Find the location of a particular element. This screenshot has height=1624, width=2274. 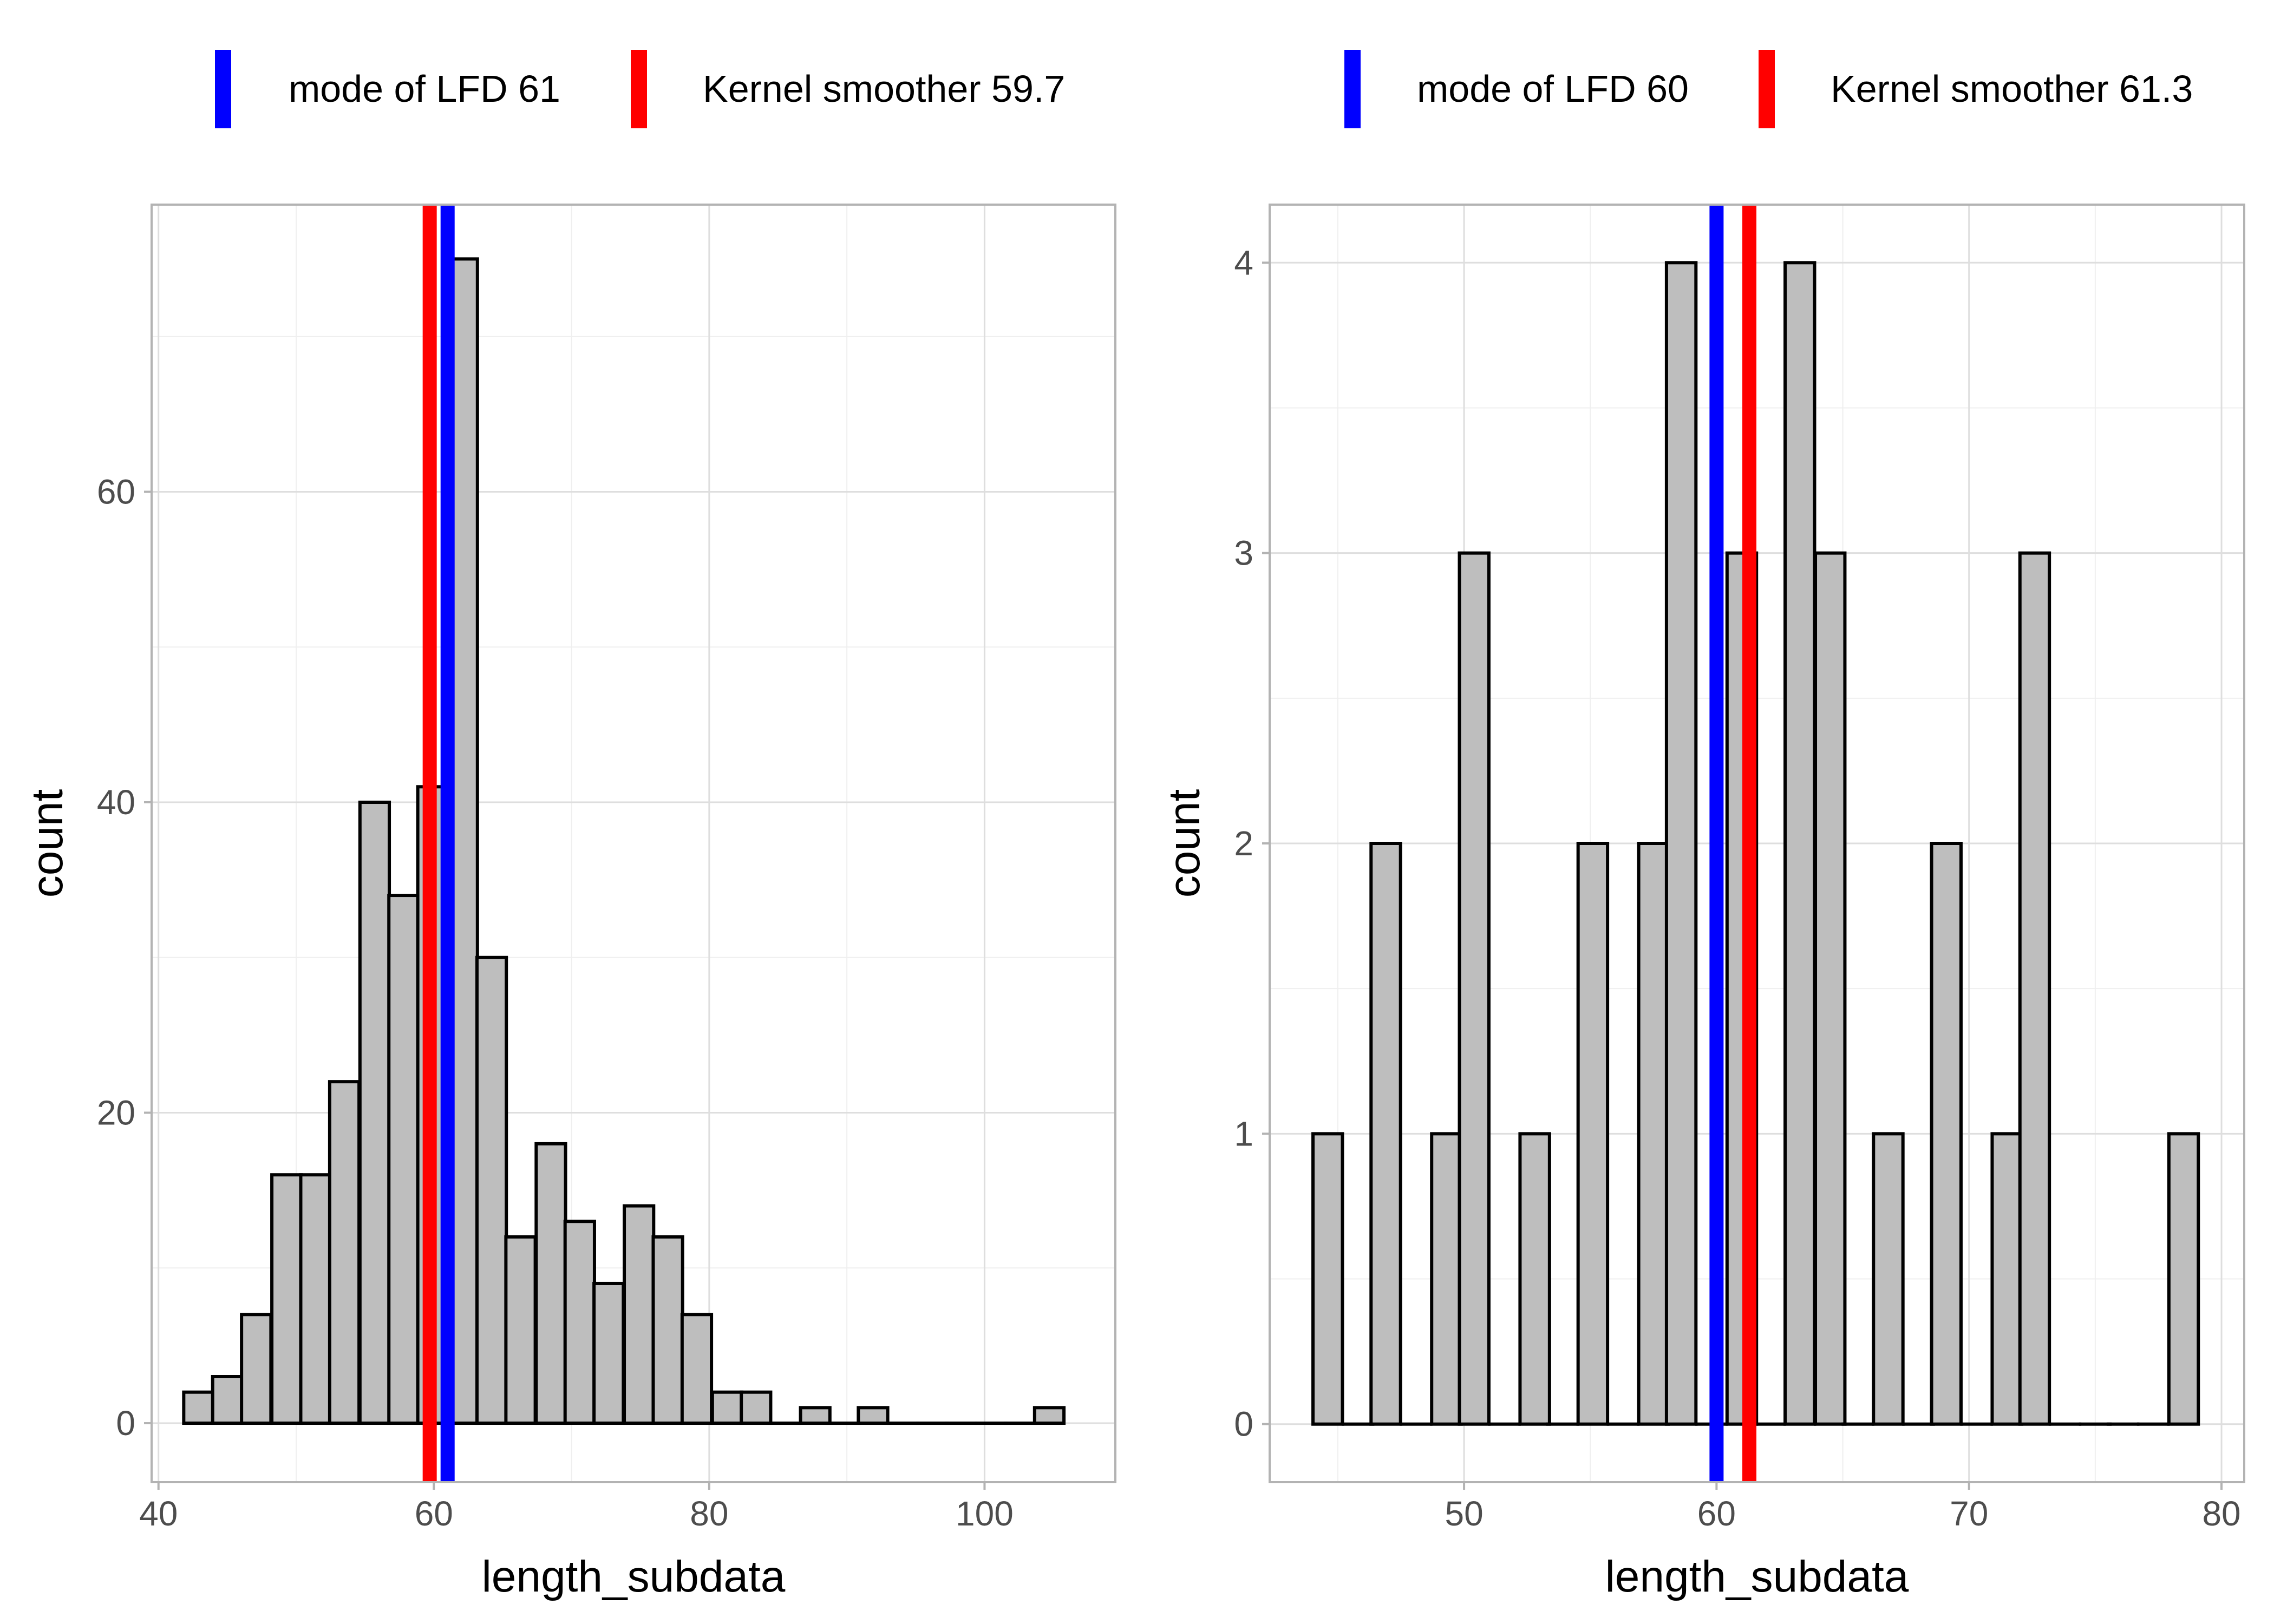

right-x-tick-label: 60 is located at coordinates (1717, 1513).